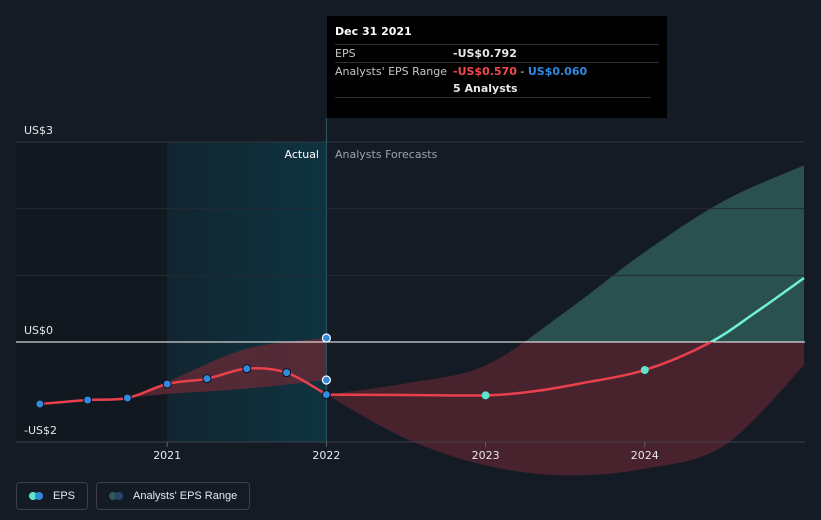 The height and width of the screenshot is (520, 821). Describe the element at coordinates (664, 253) in the screenshot. I see `forecast-range-upper-area` at that location.